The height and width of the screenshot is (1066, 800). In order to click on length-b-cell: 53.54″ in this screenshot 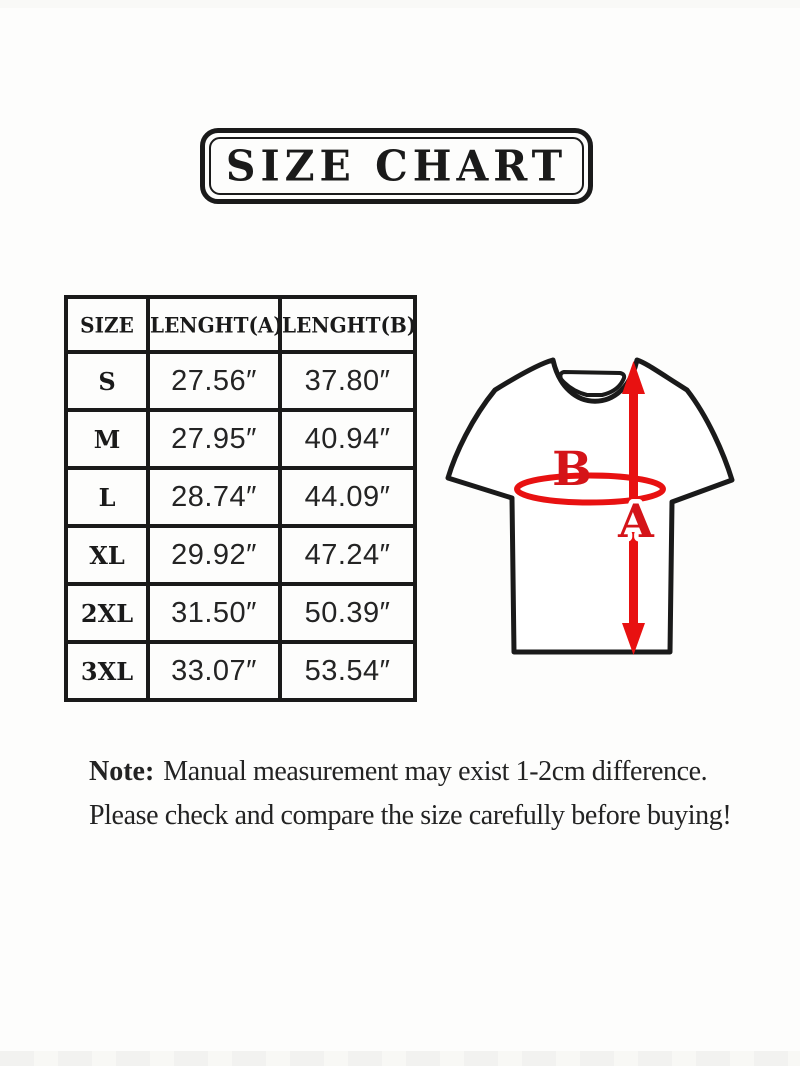, I will do `click(347, 671)`.